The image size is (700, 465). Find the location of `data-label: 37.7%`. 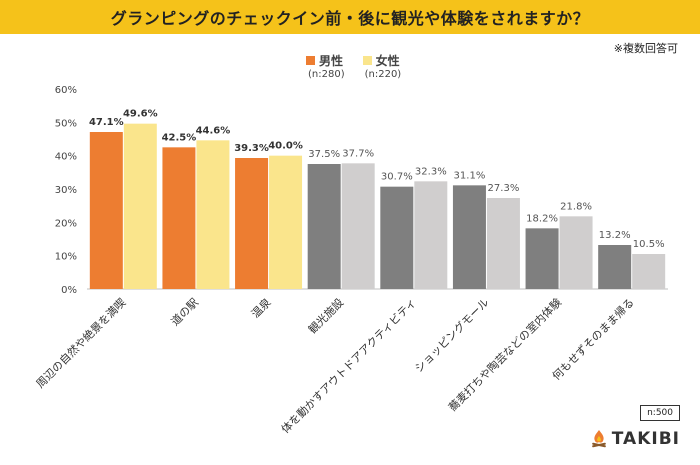

data-label: 37.7% is located at coordinates (358, 153).